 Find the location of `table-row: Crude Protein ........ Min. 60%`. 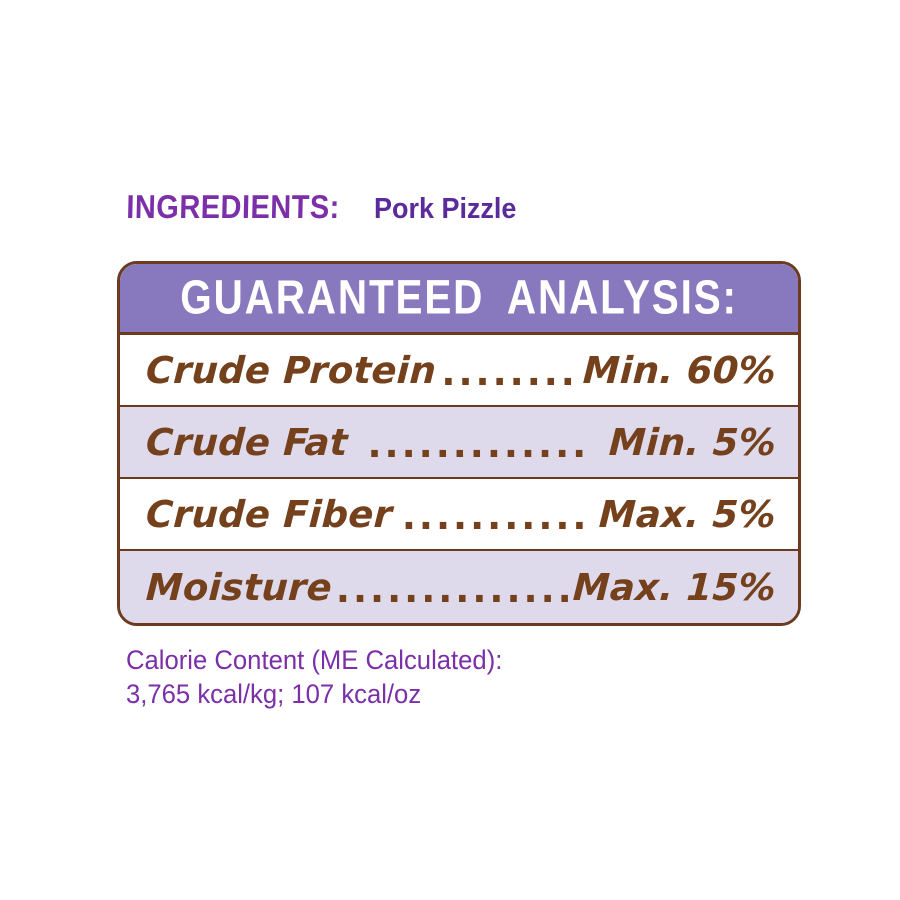

table-row: Crude Protein ........ Min. 60% is located at coordinates (459, 371).